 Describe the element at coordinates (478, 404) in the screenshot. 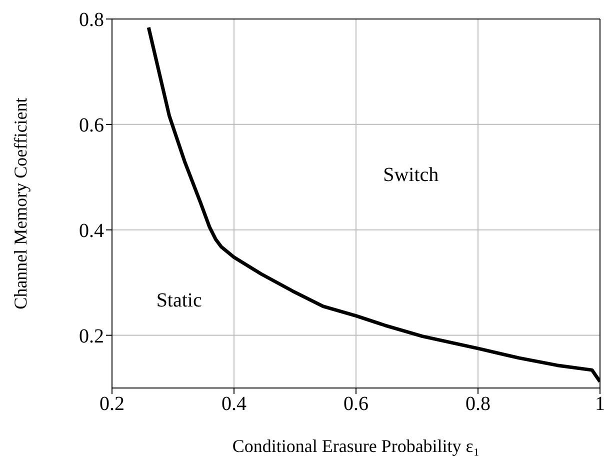

I see `x-tick-label: 0.8` at that location.